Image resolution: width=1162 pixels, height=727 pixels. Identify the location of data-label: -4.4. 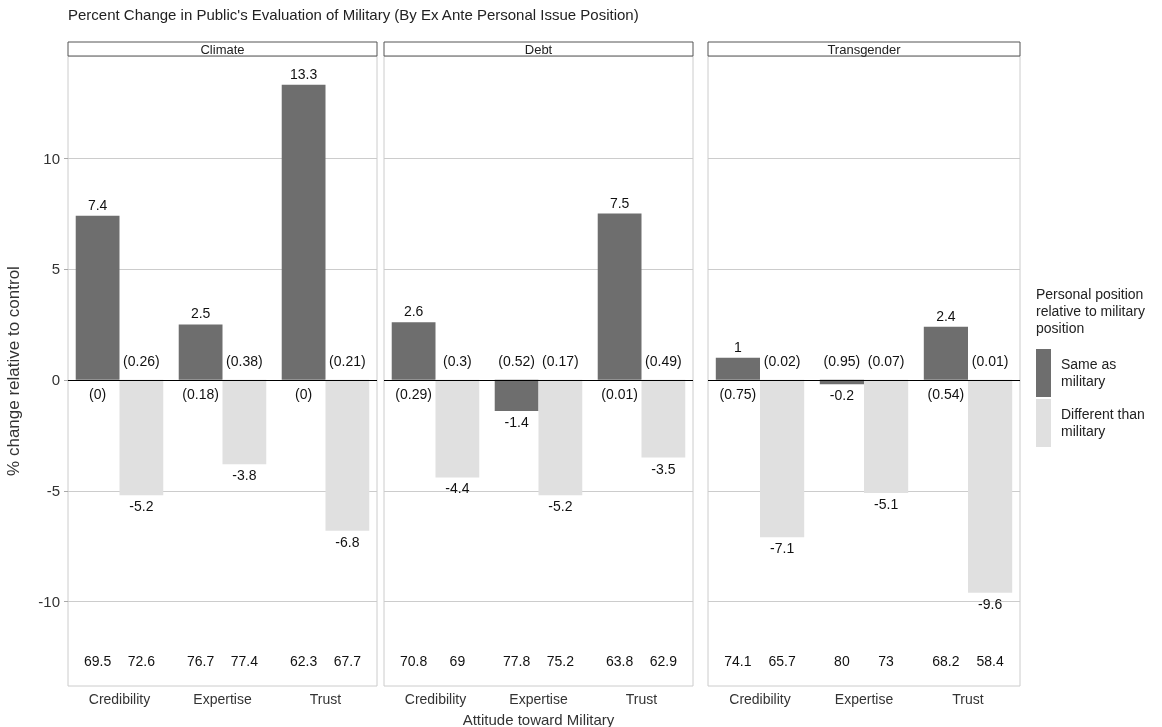
(457, 488).